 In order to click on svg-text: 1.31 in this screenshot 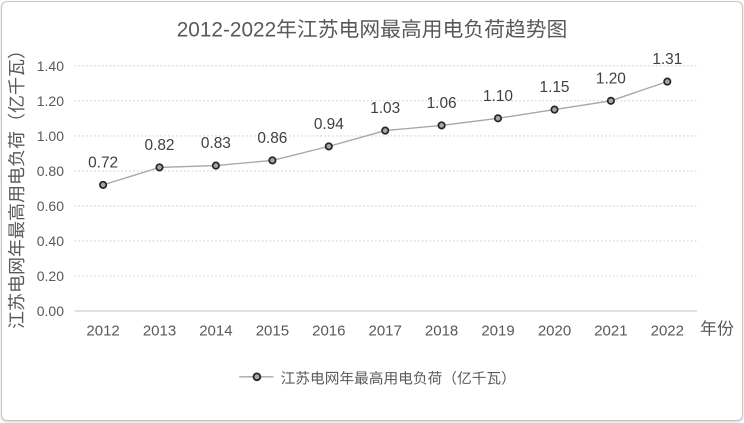, I will do `click(667, 59)`.